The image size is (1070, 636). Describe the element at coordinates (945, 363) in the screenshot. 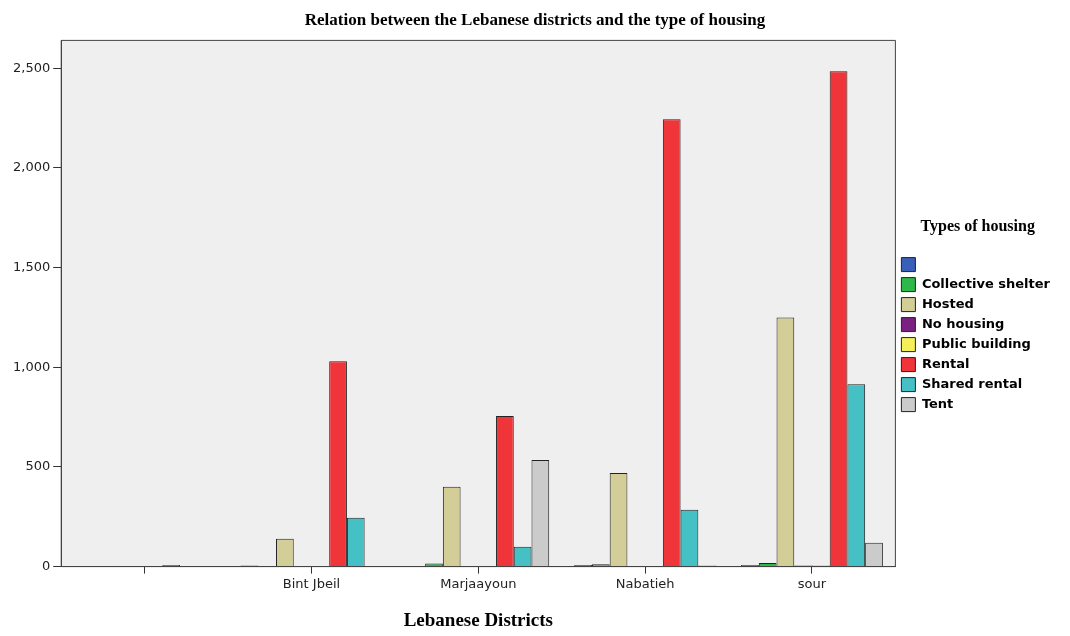

I see `legend-label: Rental` at that location.